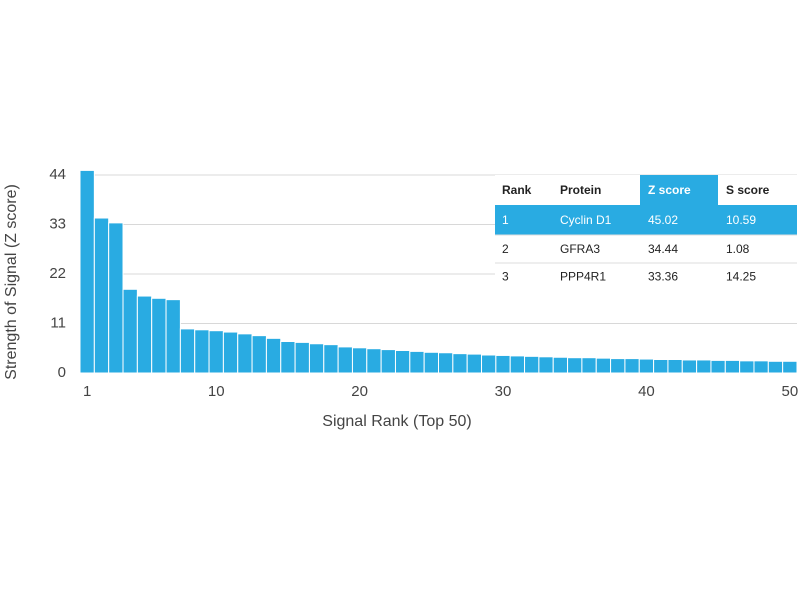  What do you see at coordinates (646, 220) in the screenshot?
I see `row-highlight` at bounding box center [646, 220].